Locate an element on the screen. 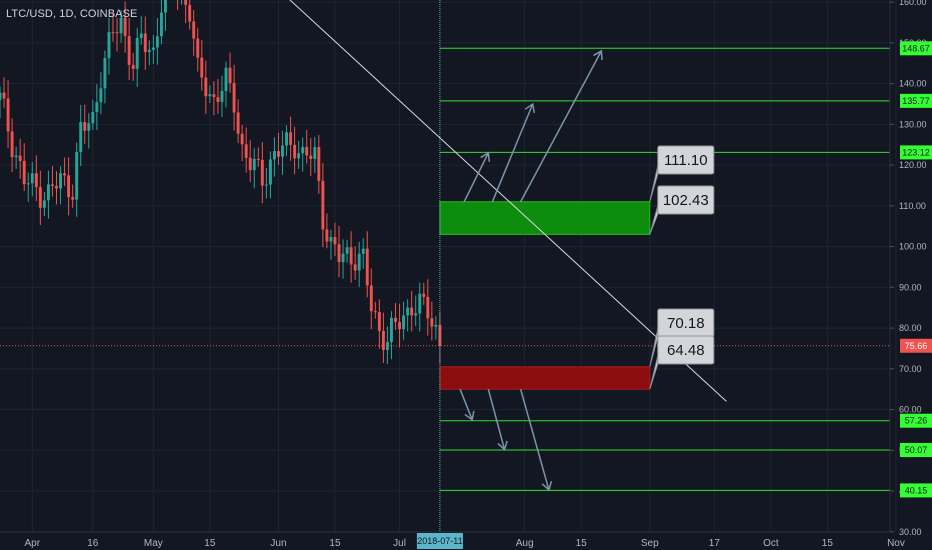 Image resolution: width=932 pixels, height=550 pixels. last-price-badge: 75.66 is located at coordinates (916, 345).